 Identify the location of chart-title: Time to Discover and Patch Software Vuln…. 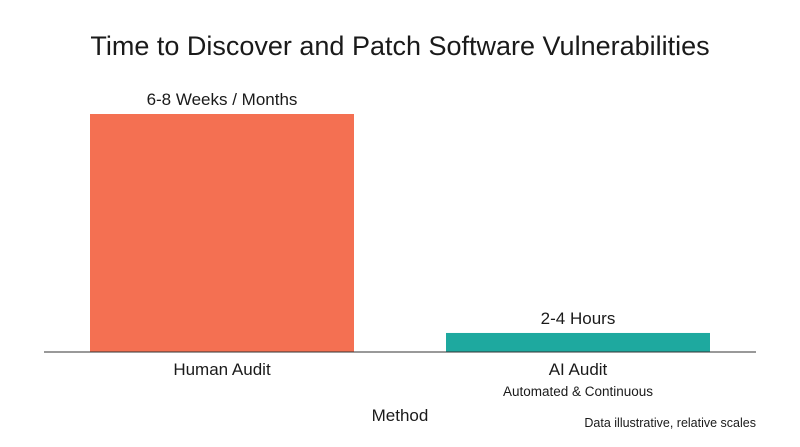
(399, 46).